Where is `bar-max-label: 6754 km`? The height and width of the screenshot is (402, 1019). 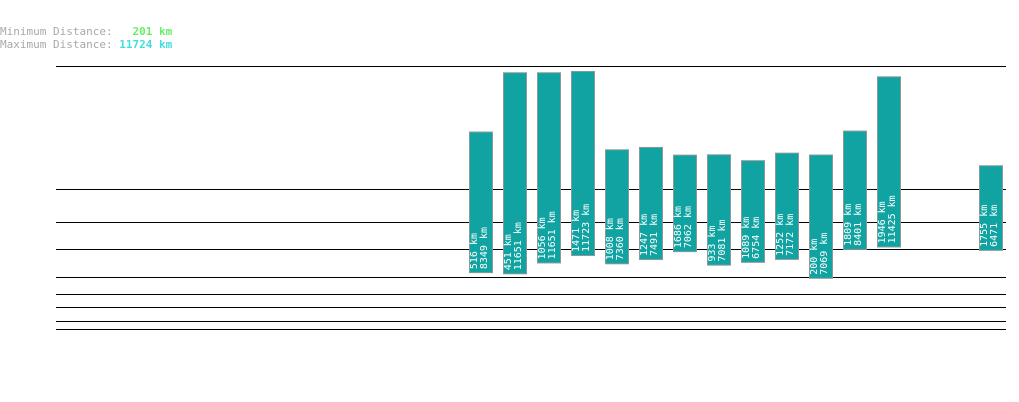
bar-max-label: 6754 km is located at coordinates (756, 238).